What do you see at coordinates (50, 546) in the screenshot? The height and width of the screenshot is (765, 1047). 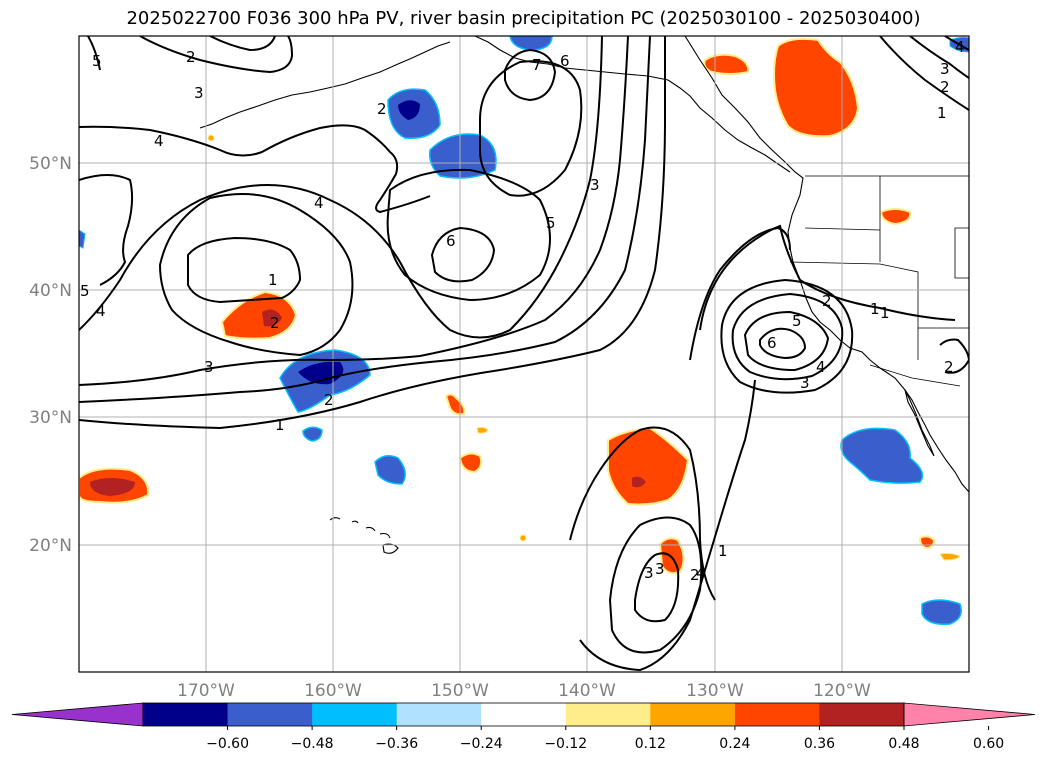 I see `lat-label: 20°N` at bounding box center [50, 546].